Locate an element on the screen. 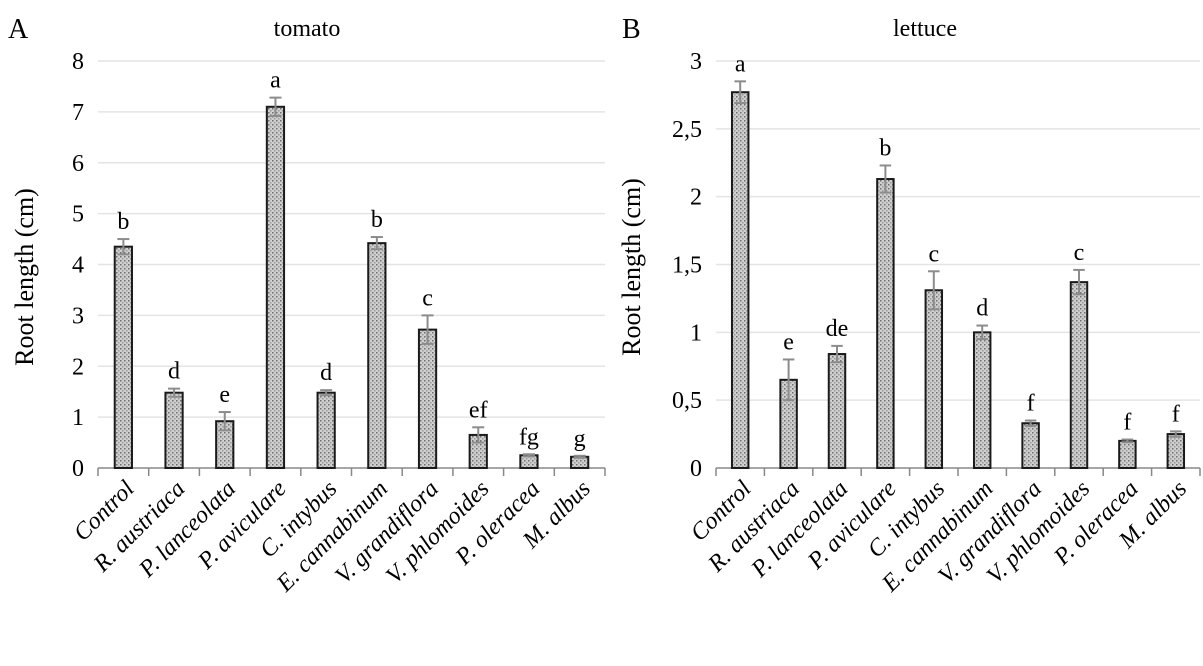 The image size is (1203, 666). bar-a-control is located at coordinates (123, 357).